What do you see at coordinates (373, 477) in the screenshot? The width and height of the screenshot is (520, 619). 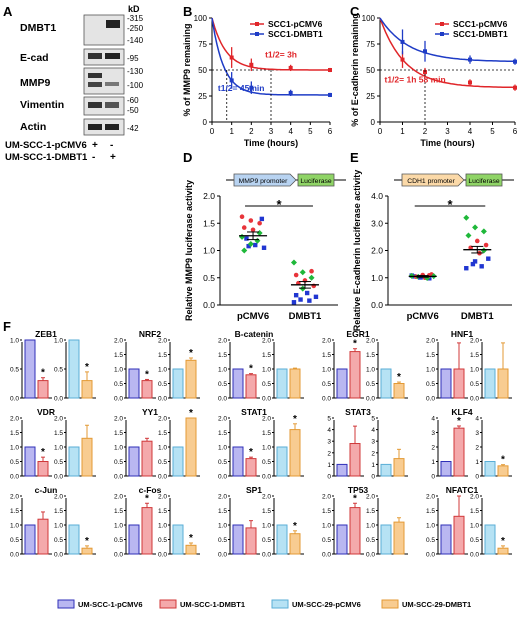 I see `y-tick-label: 0` at bounding box center [373, 477].